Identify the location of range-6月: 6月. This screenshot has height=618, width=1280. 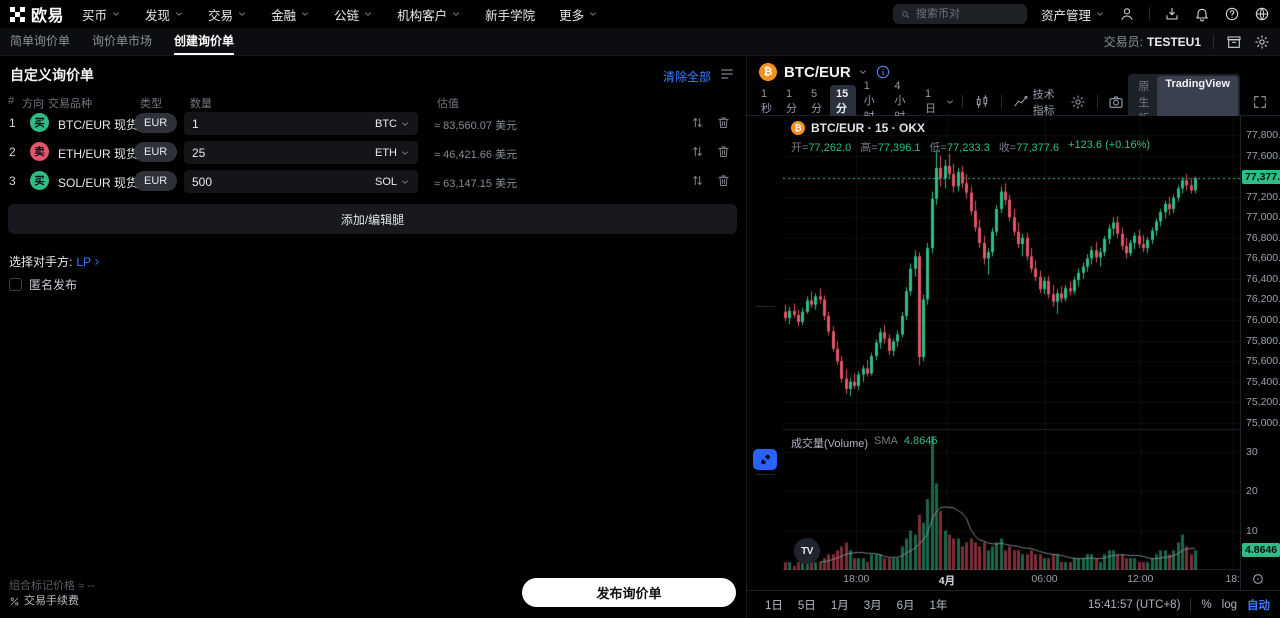
(905, 605).